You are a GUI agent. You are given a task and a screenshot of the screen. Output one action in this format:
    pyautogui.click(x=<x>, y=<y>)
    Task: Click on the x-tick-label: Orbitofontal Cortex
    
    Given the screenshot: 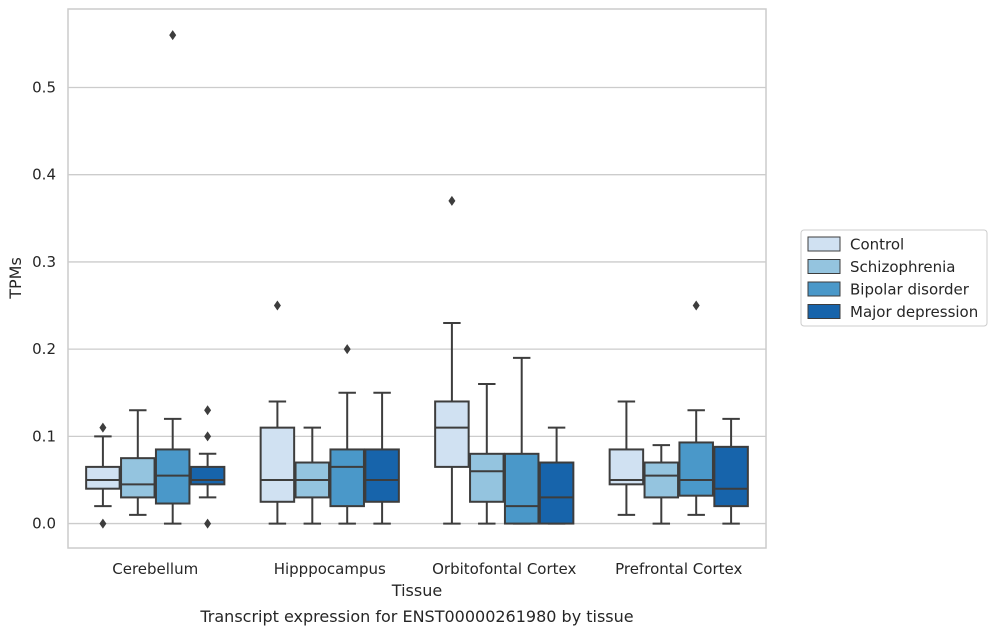 What is the action you would take?
    pyautogui.click(x=504, y=569)
    